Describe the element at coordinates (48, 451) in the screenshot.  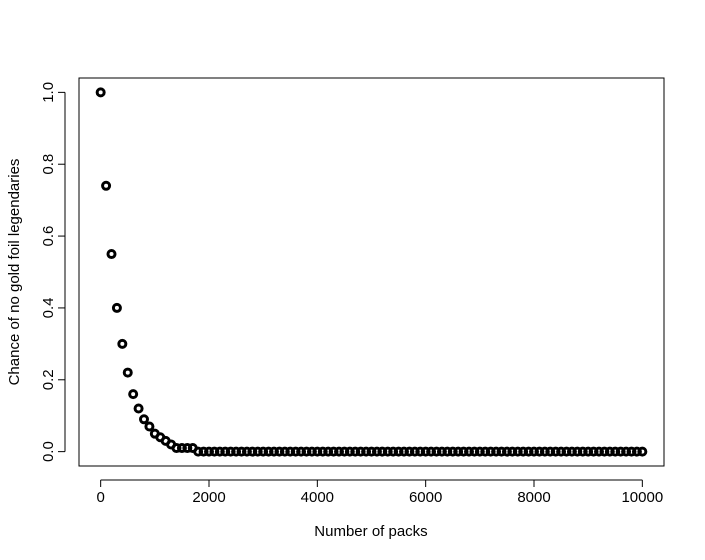
I see `y-tick-label: 0.0` at that location.